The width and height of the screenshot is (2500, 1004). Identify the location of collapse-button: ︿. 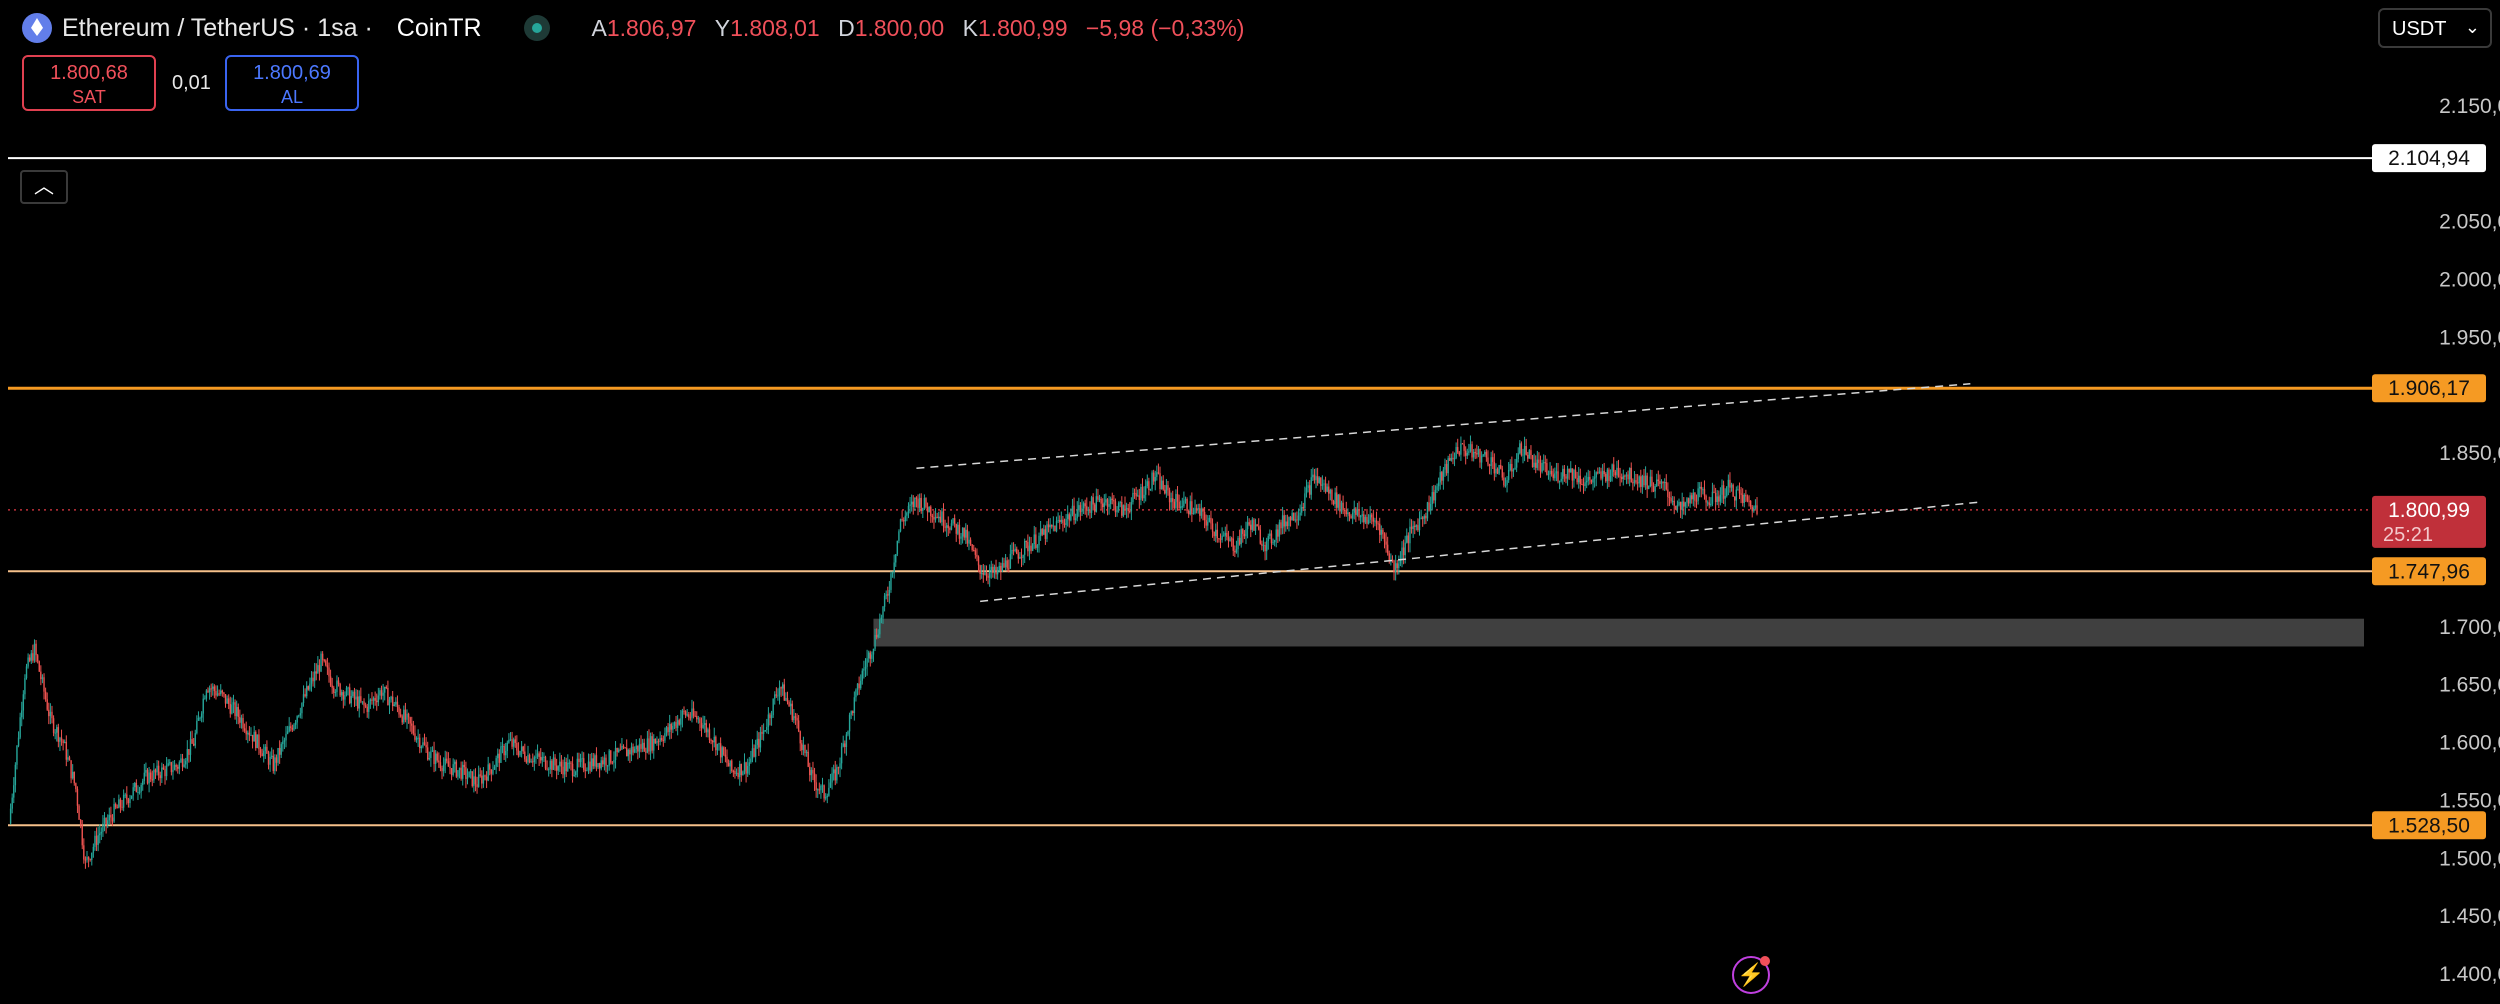
(44, 187).